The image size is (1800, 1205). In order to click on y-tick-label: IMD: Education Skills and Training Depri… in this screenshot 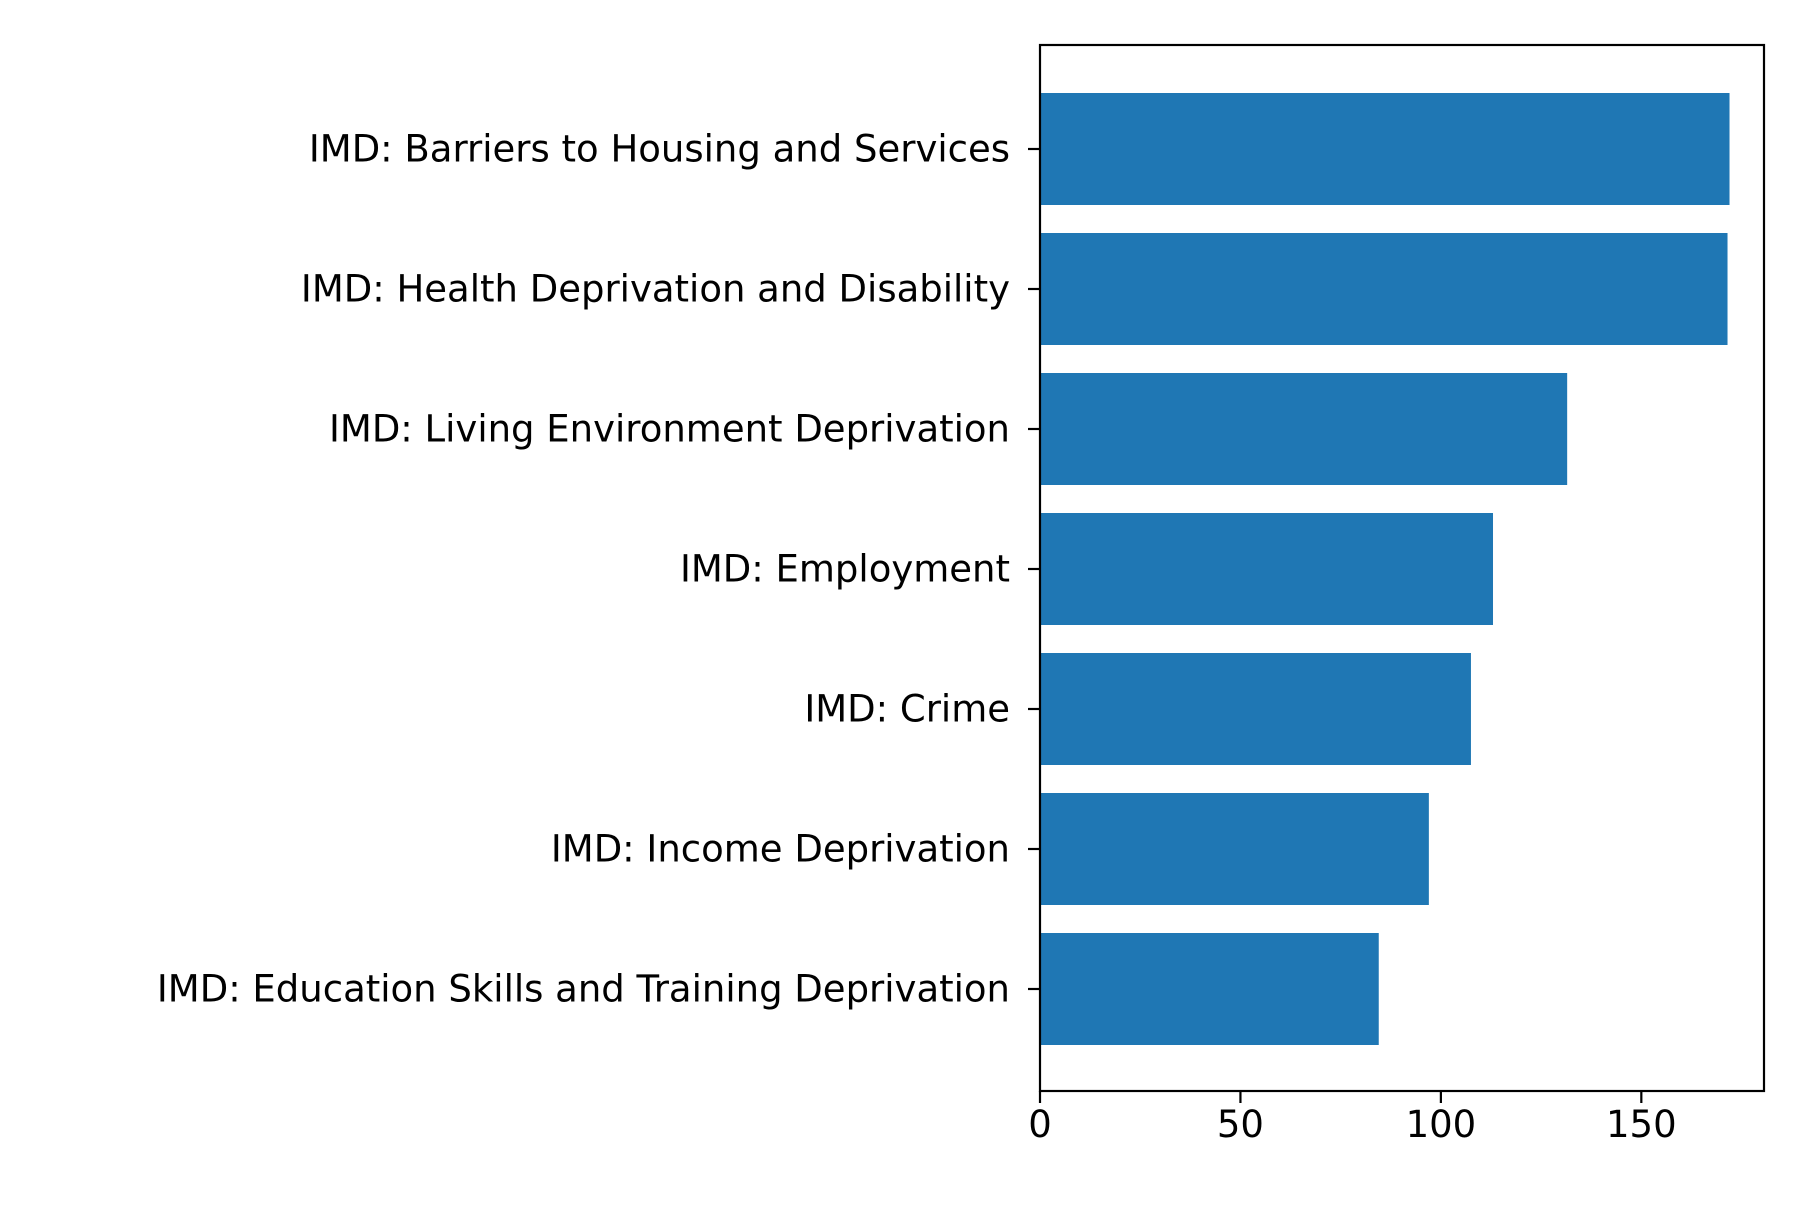, I will do `click(583, 989)`.